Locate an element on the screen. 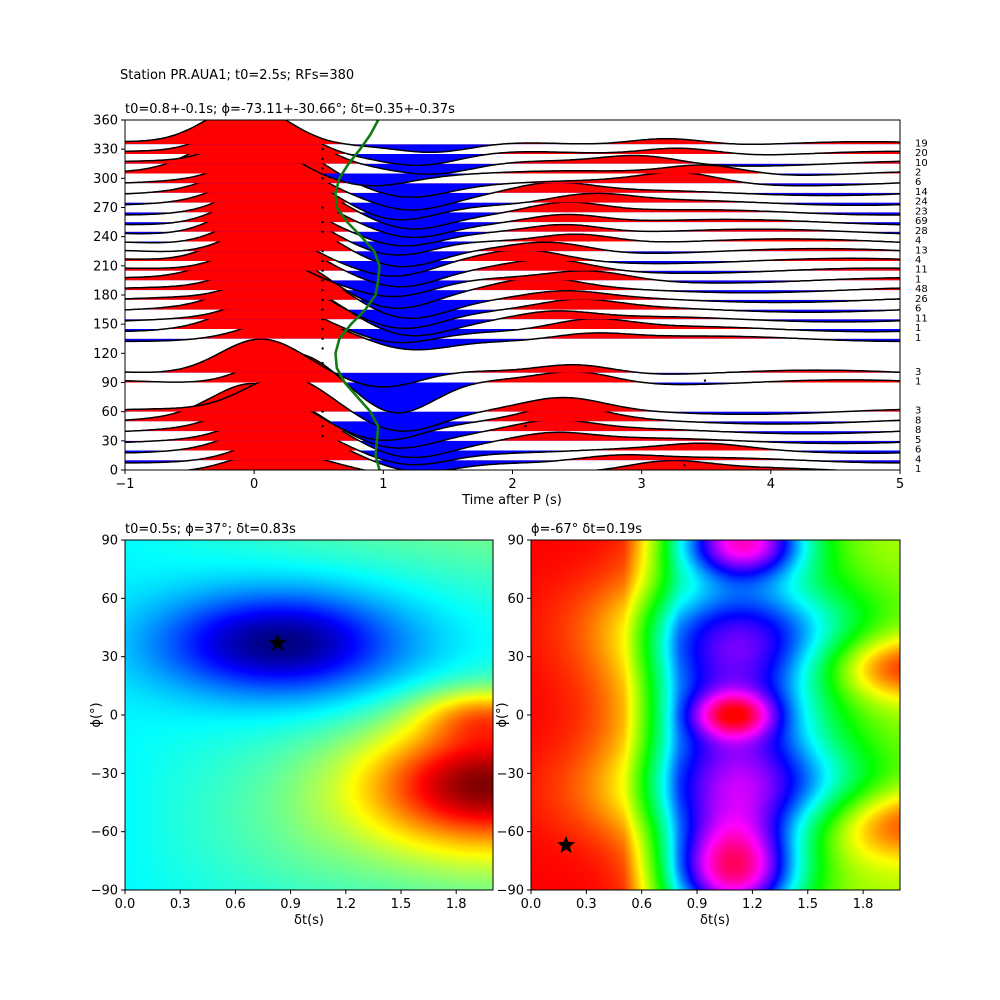 This screenshot has width=1000, height=1000. rf-trace-count: 48 is located at coordinates (921, 289).